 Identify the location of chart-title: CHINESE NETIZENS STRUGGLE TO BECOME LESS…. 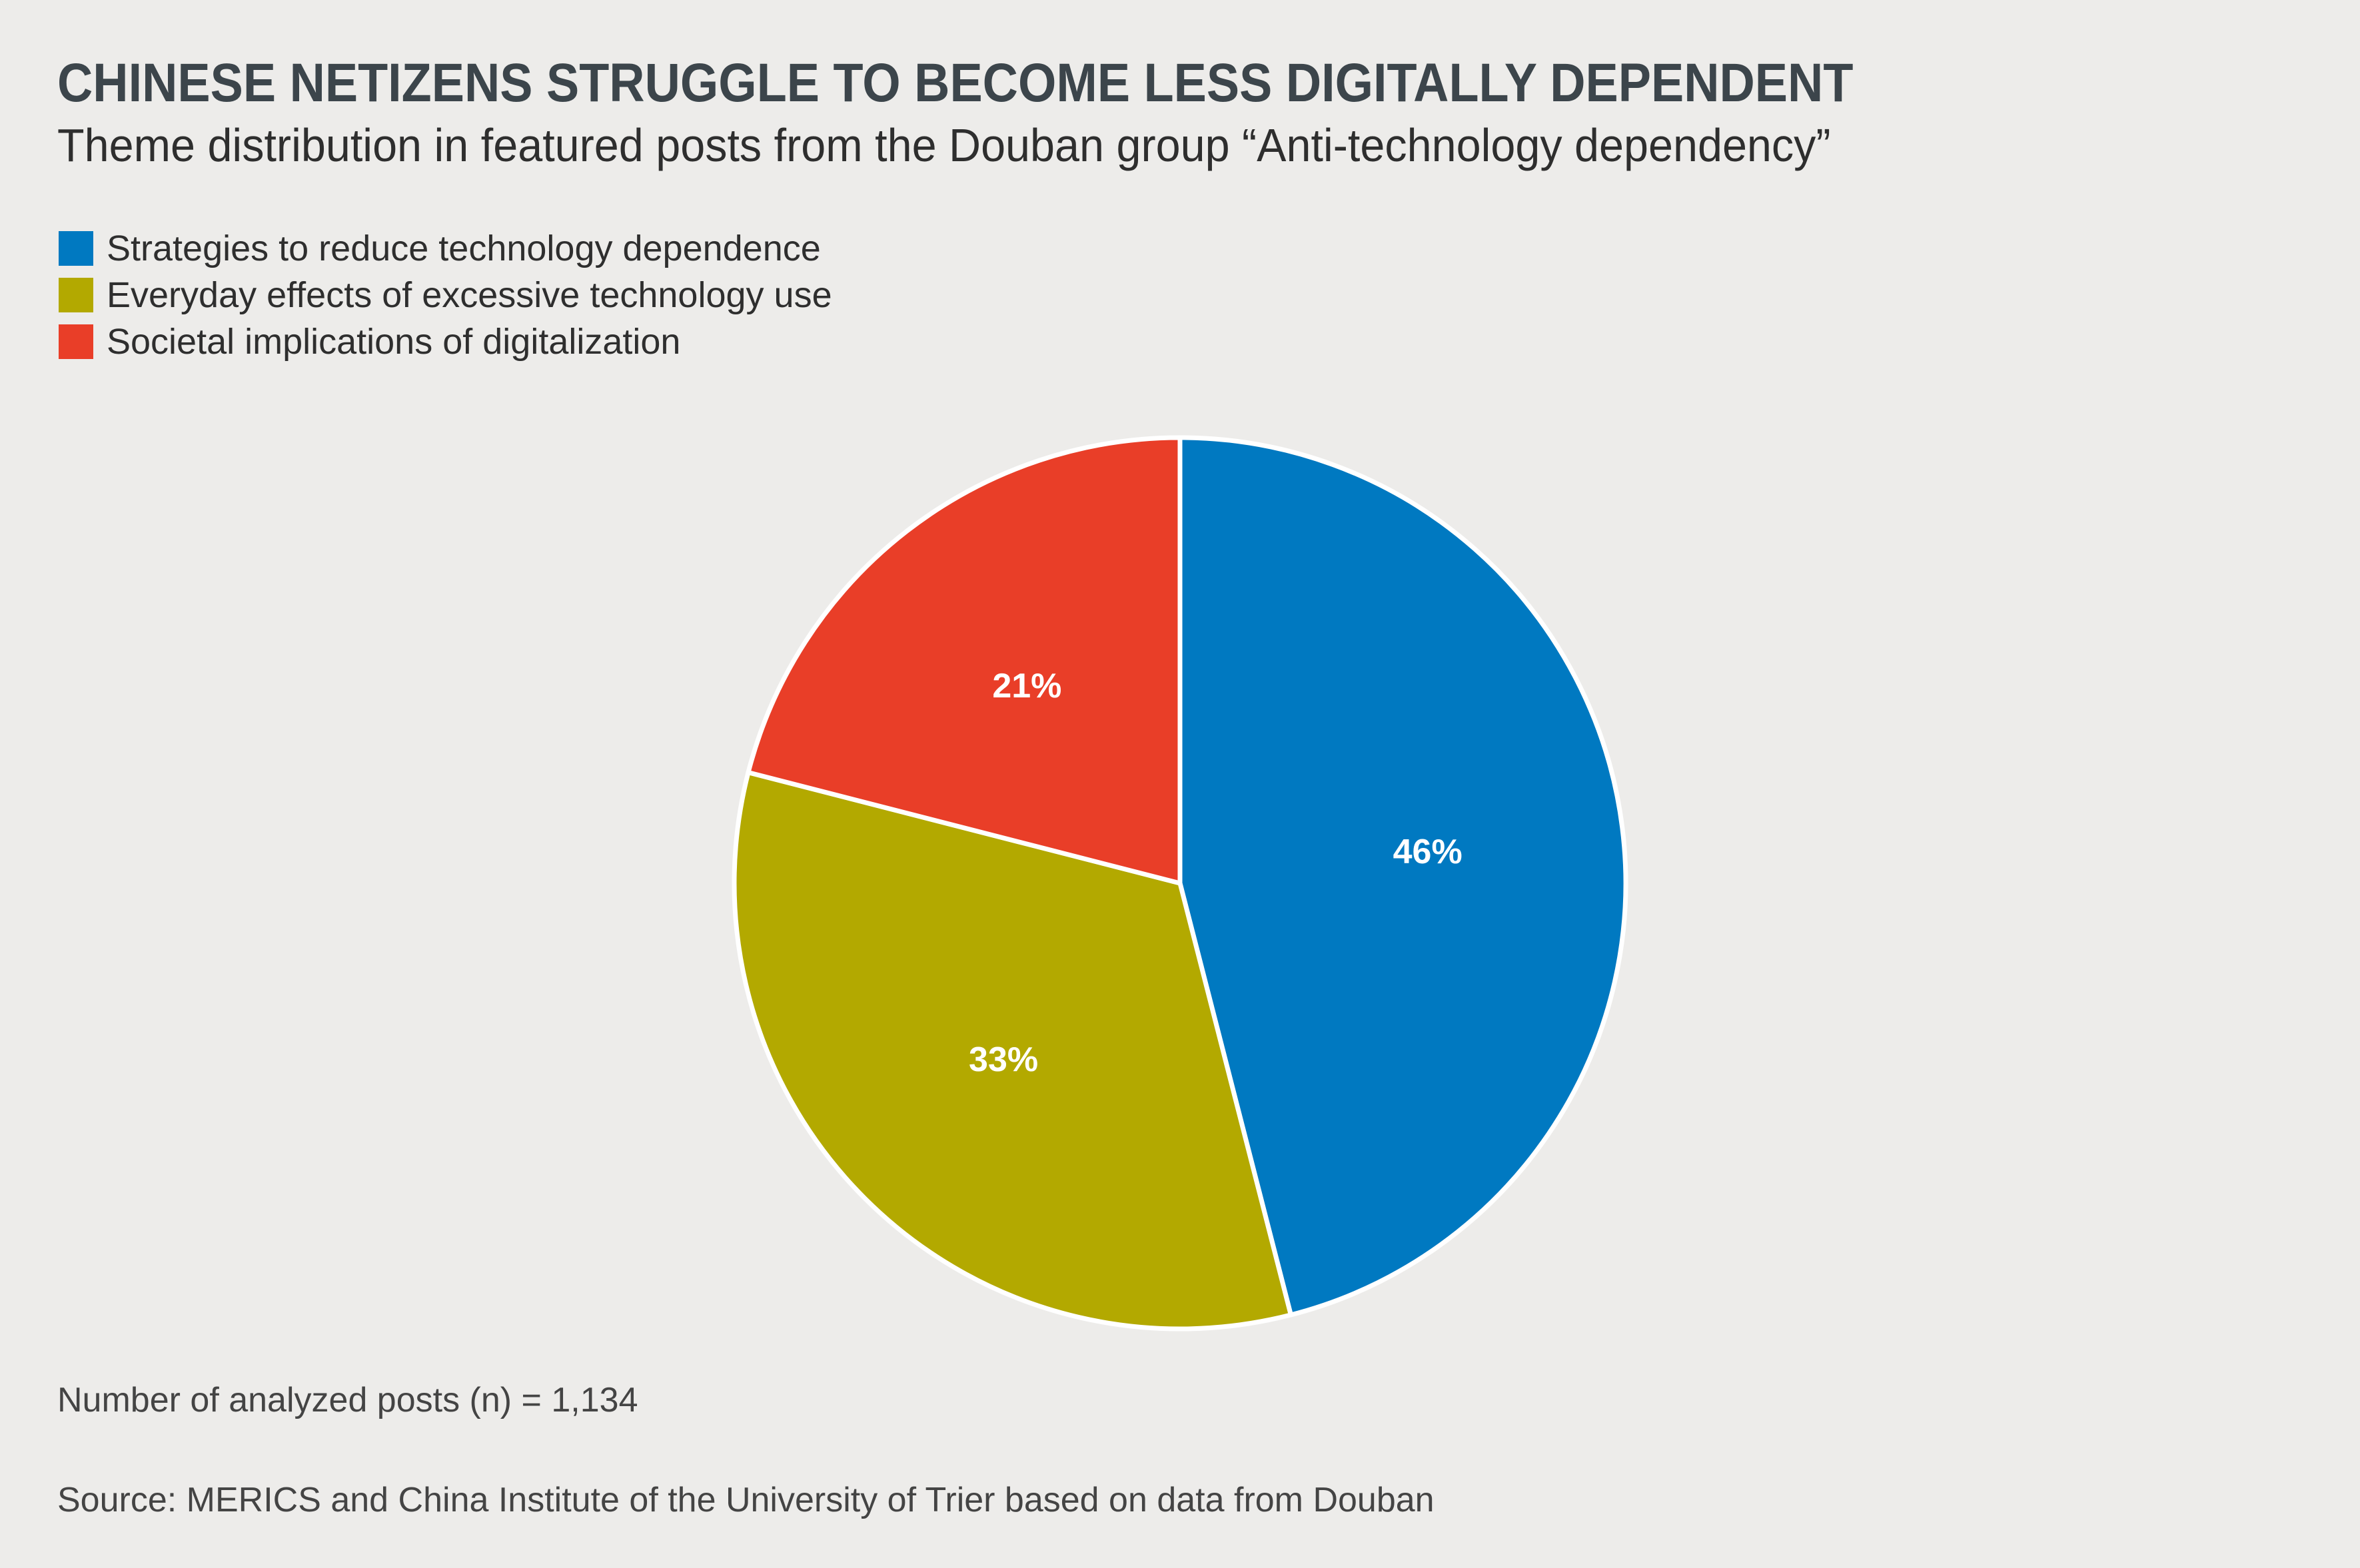
(955, 83).